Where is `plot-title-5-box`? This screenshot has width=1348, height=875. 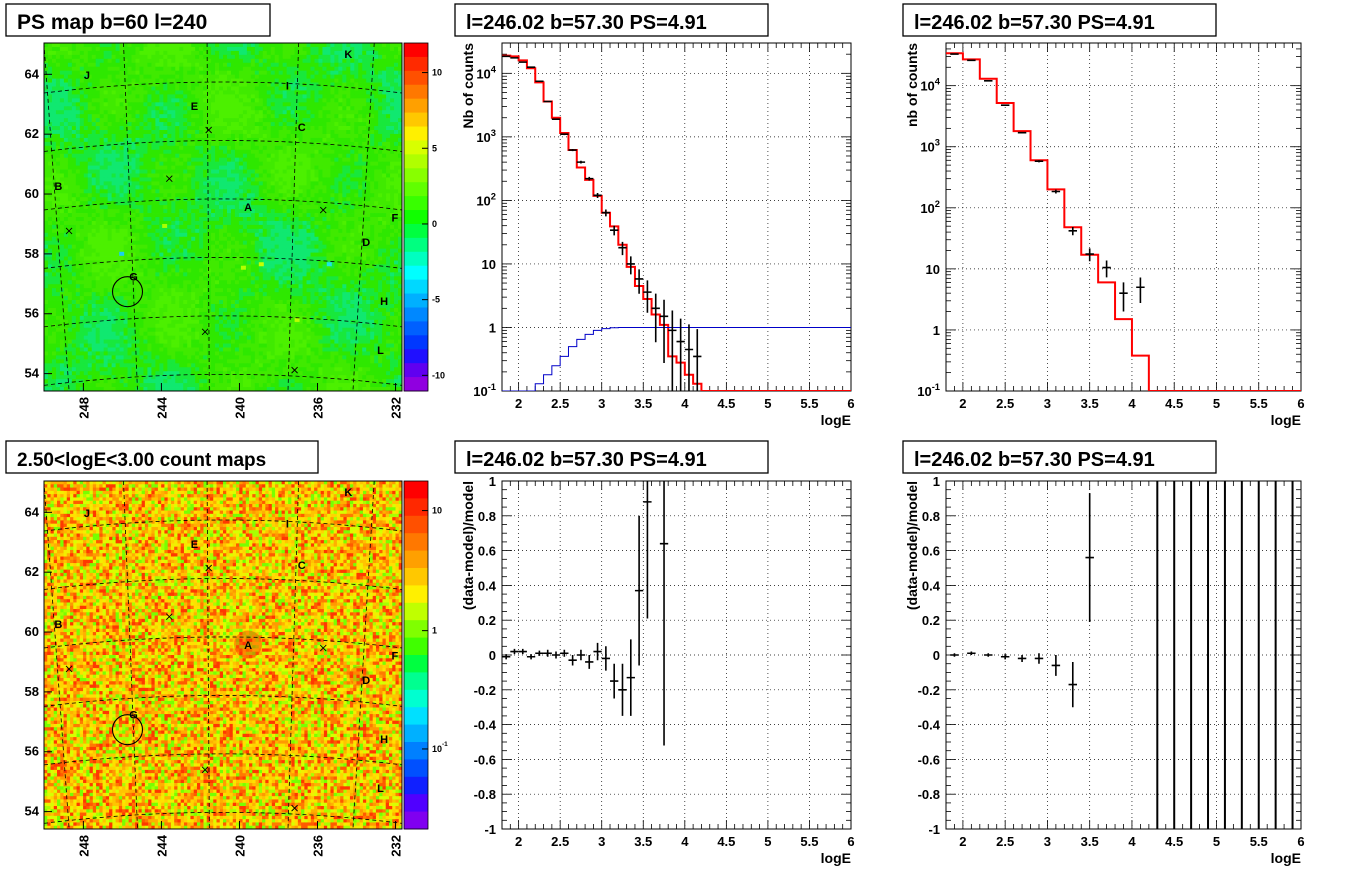 plot-title-5-box is located at coordinates (1059, 457).